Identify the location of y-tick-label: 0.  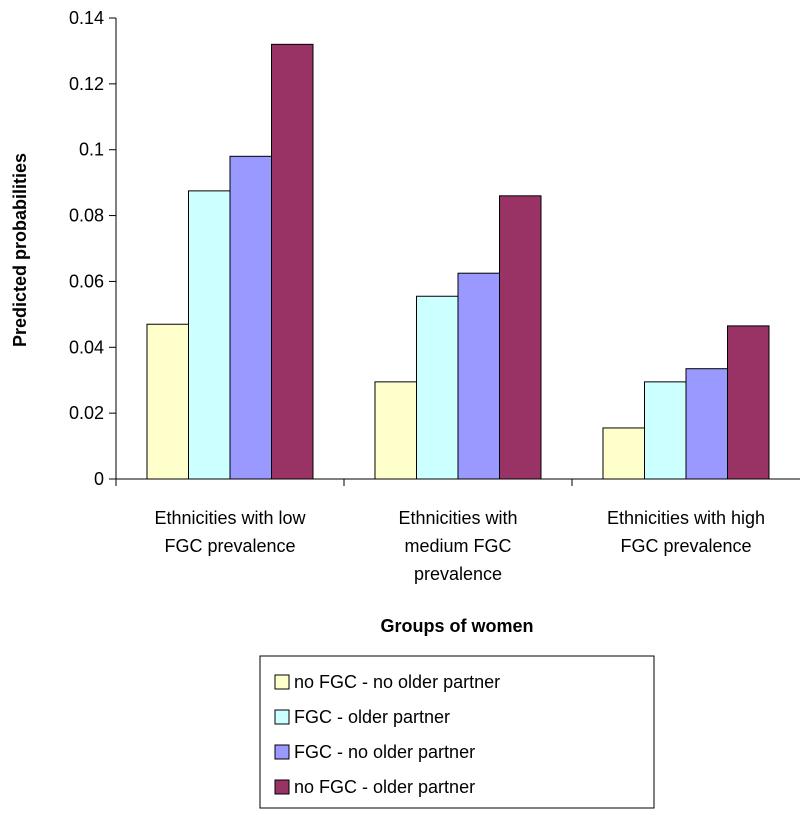
(99, 479).